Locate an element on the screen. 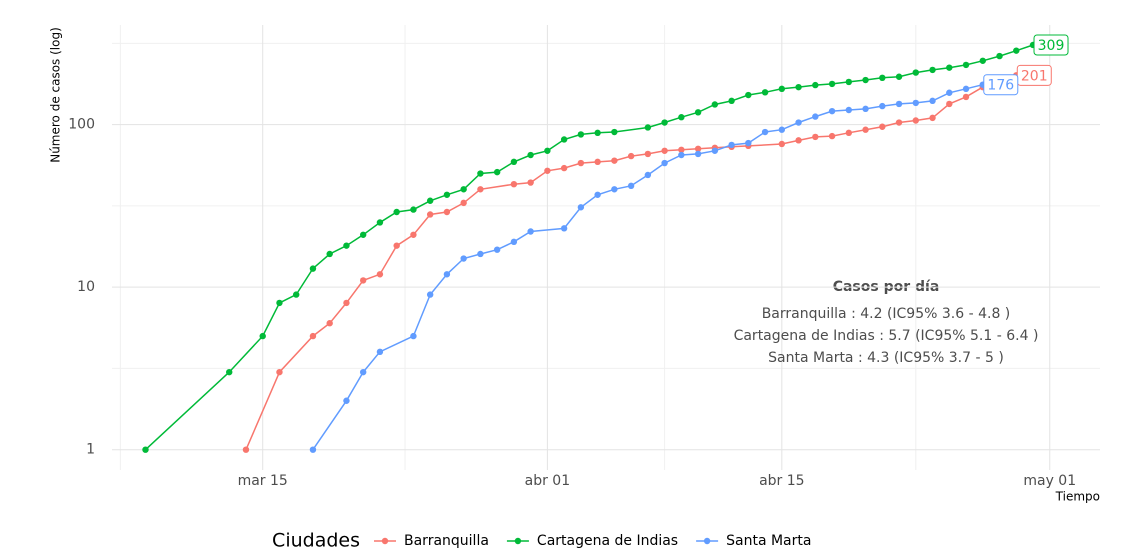  annotation-line: Santa Marta : 4.3 (IC95% 3.7 - 5 ) is located at coordinates (886, 358).